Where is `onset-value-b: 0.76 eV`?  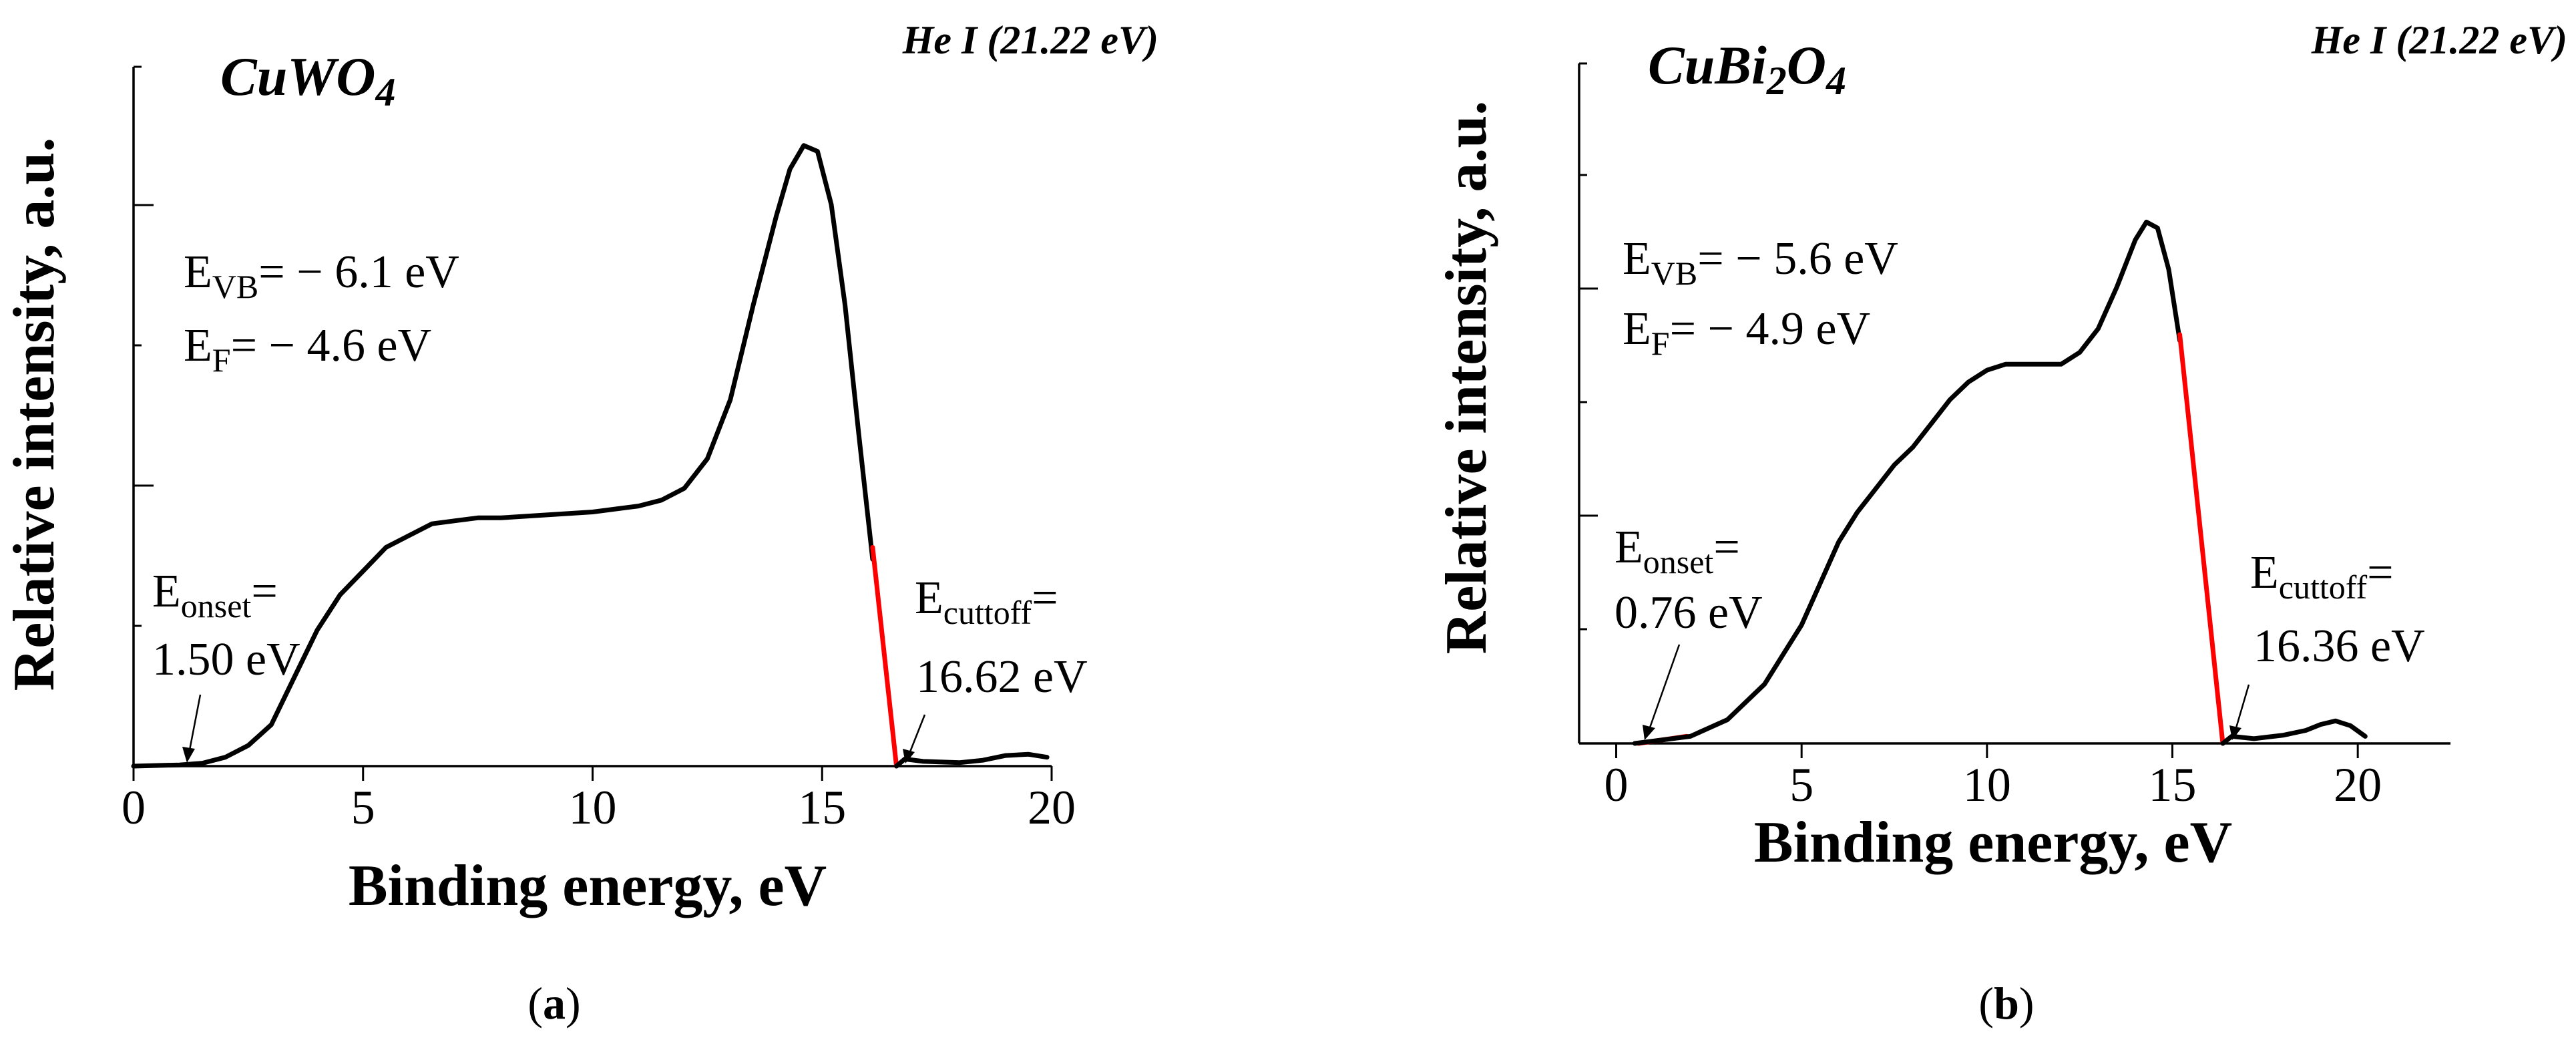
onset-value-b: 0.76 eV is located at coordinates (1689, 613).